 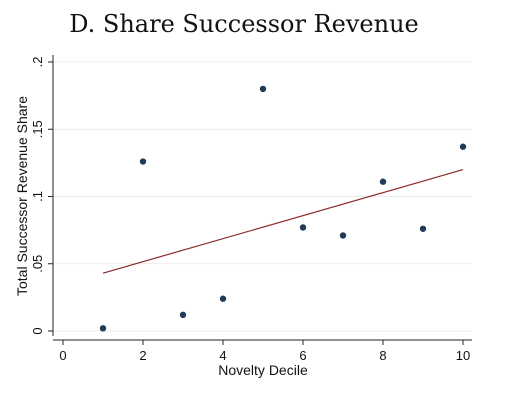 What do you see at coordinates (222, 355) in the screenshot?
I see `x-tick-label: 4` at bounding box center [222, 355].